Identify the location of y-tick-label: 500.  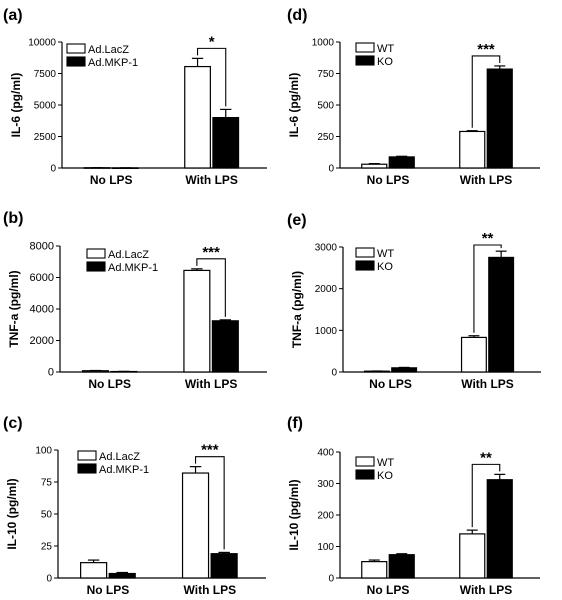
(325, 106).